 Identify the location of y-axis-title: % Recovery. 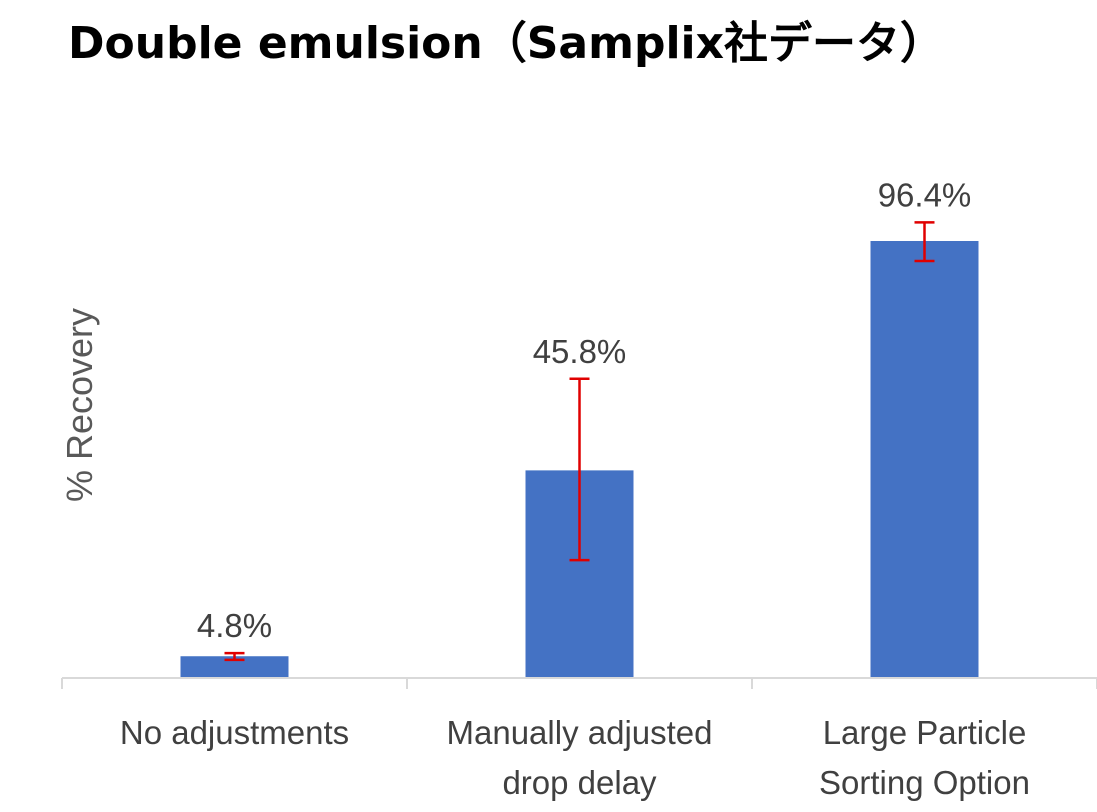
(79, 405).